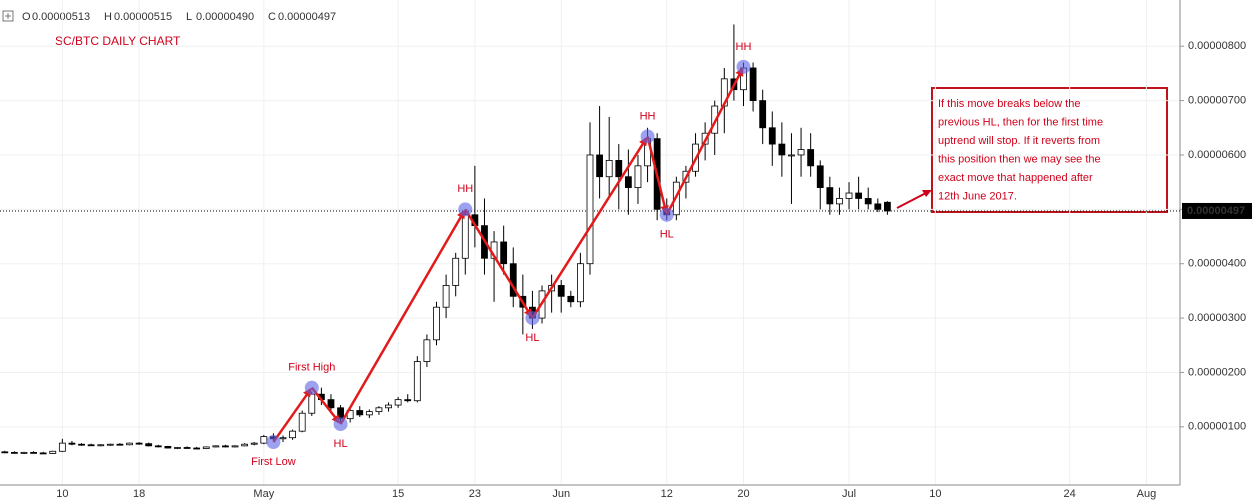  Describe the element at coordinates (1049, 150) in the screenshot. I see `note-box` at that location.